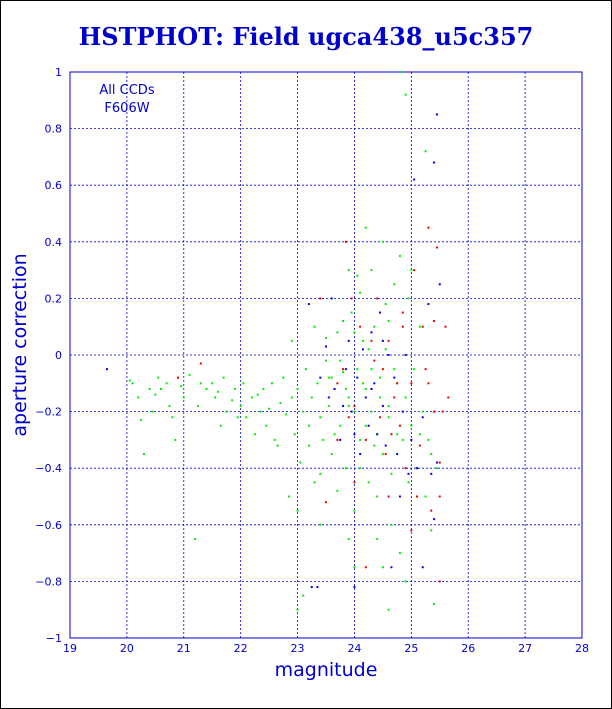 The width and height of the screenshot is (612, 709). What do you see at coordinates (48, 581) in the screenshot?
I see `y-tick-label: −0.8` at bounding box center [48, 581].